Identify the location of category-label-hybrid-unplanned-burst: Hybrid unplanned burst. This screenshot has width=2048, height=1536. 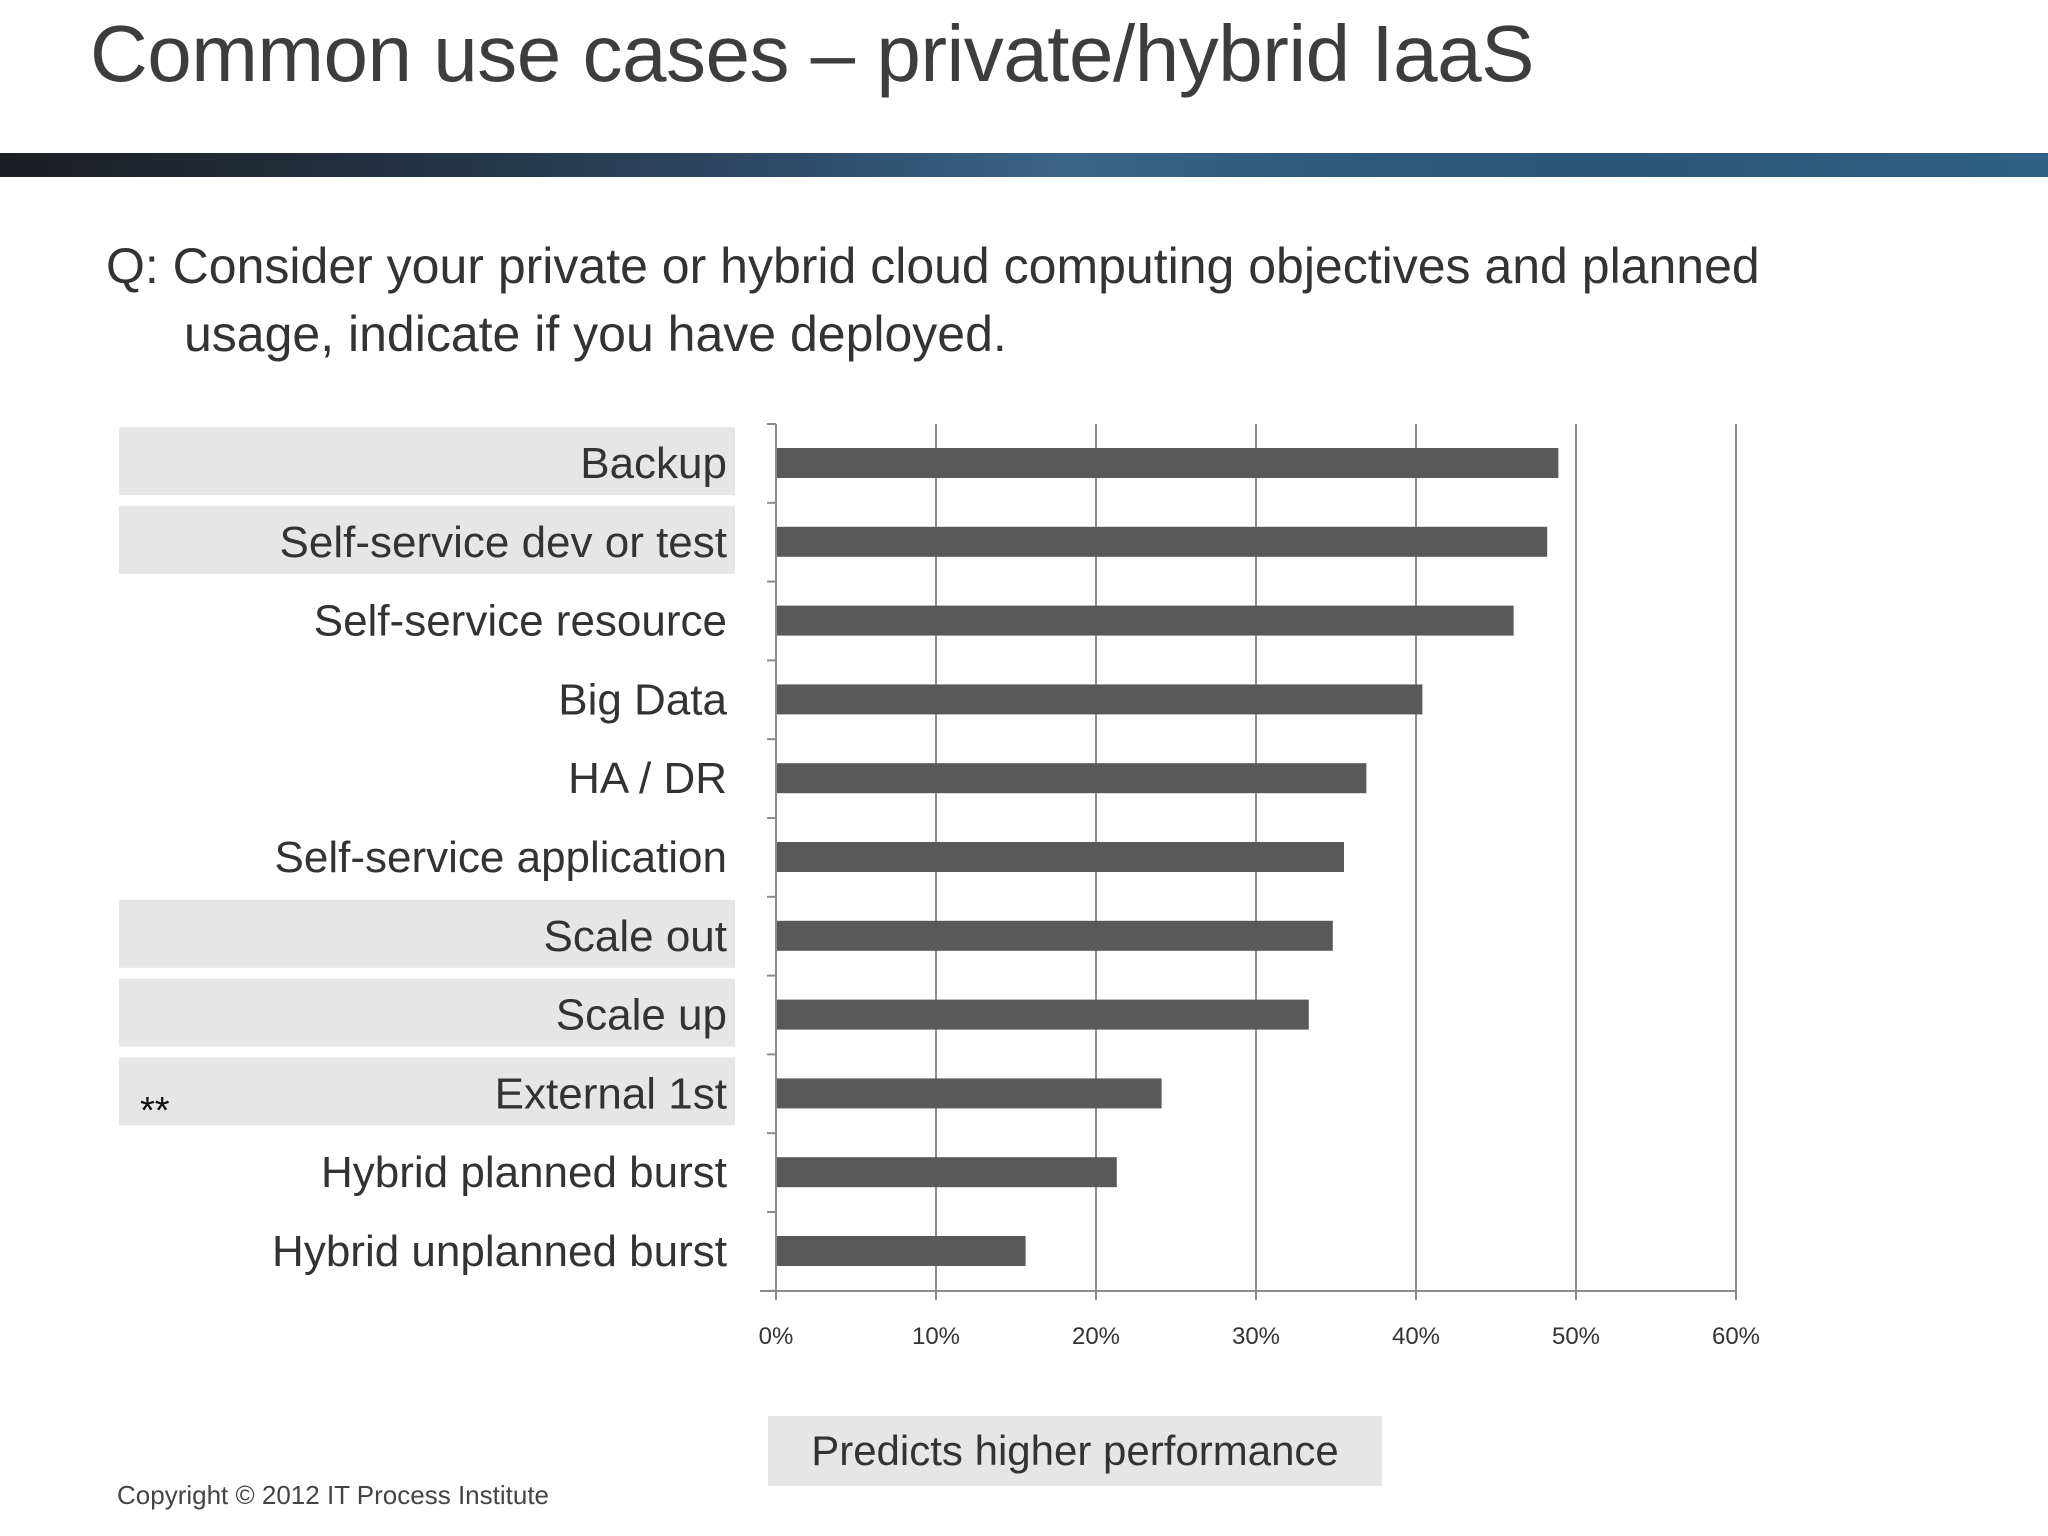
(499, 1251).